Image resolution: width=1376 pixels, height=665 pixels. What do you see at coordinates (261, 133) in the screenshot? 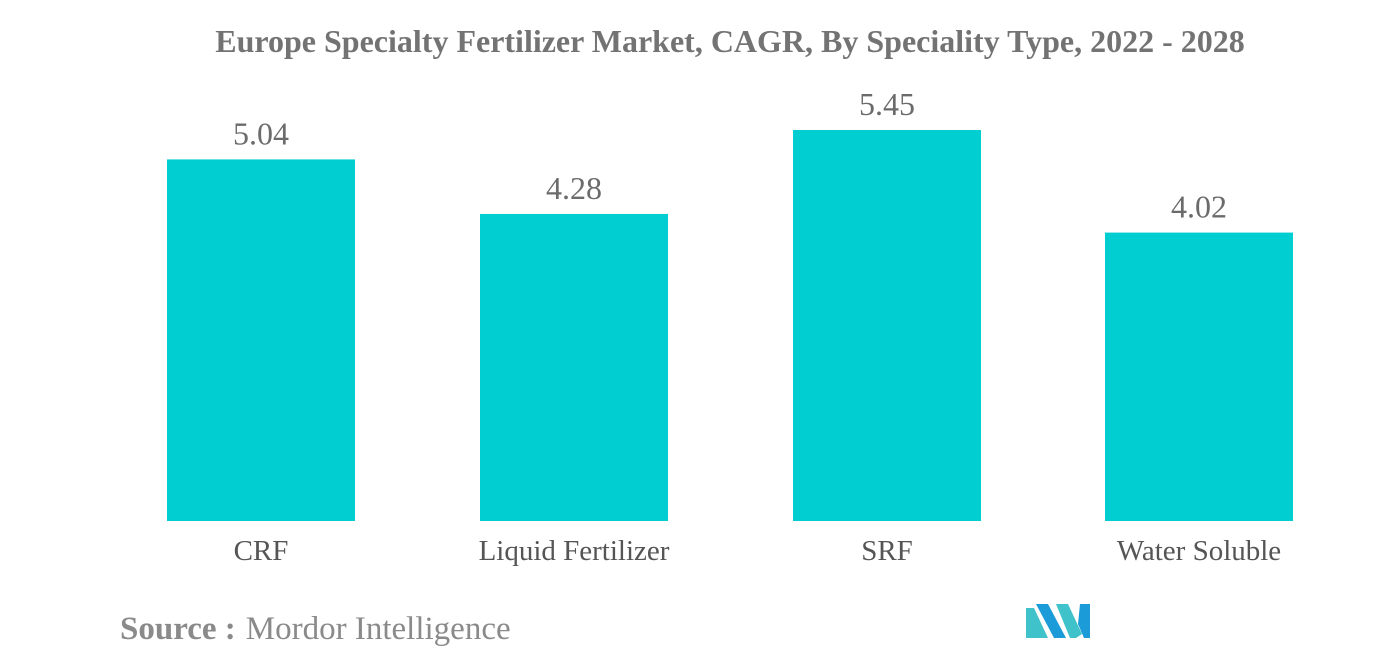
I see `bar-value-label-0: 5.04` at bounding box center [261, 133].